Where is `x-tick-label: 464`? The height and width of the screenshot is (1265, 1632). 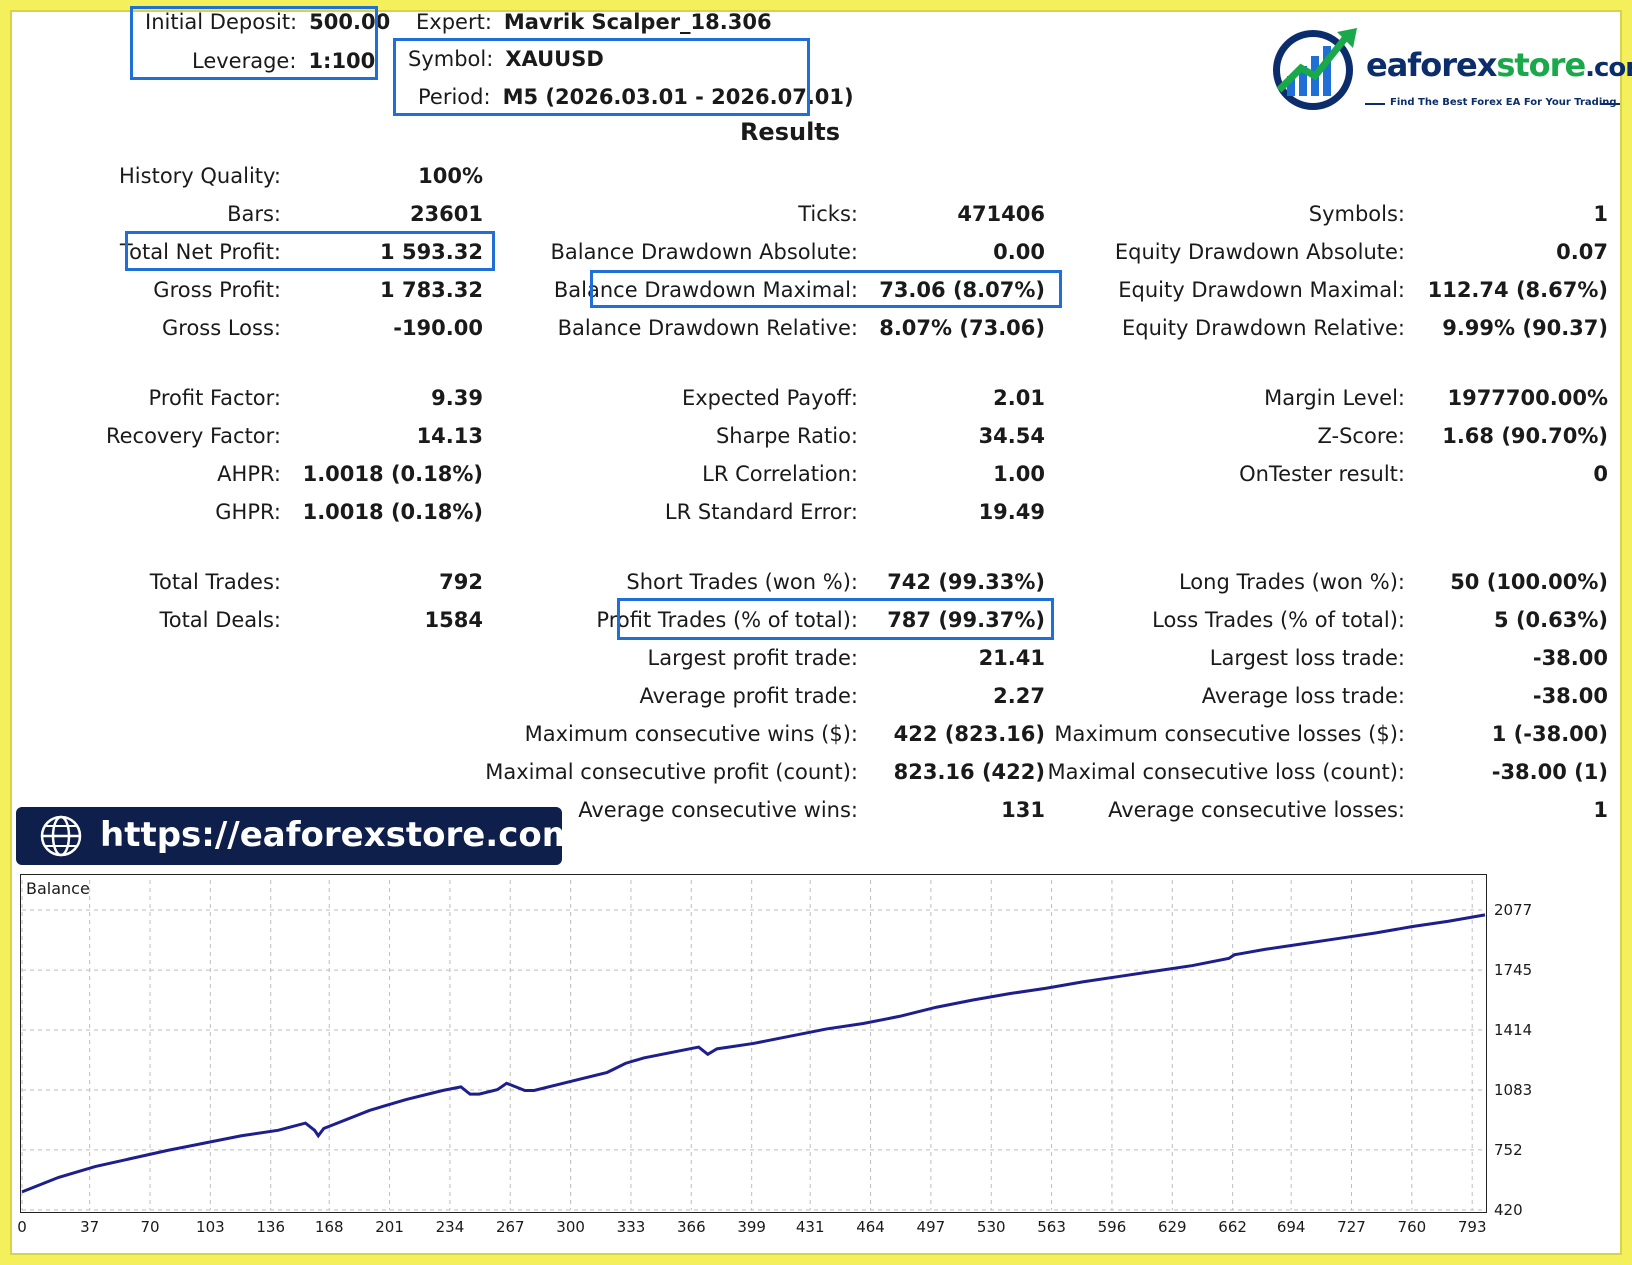 x-tick-label: 464 is located at coordinates (870, 1227).